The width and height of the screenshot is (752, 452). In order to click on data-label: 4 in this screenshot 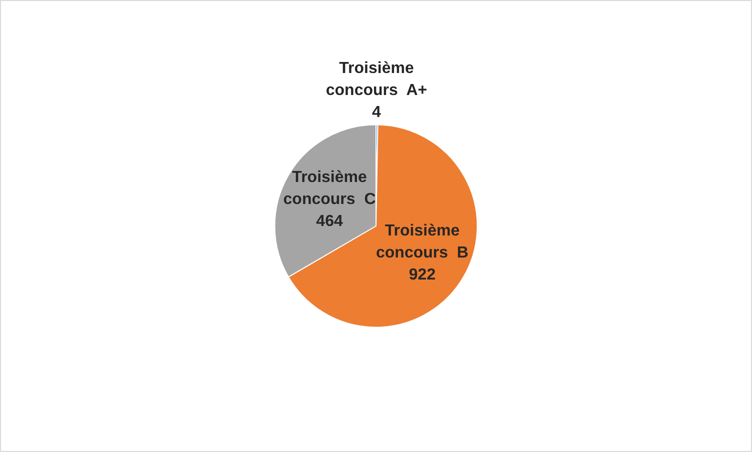, I will do `click(377, 112)`.